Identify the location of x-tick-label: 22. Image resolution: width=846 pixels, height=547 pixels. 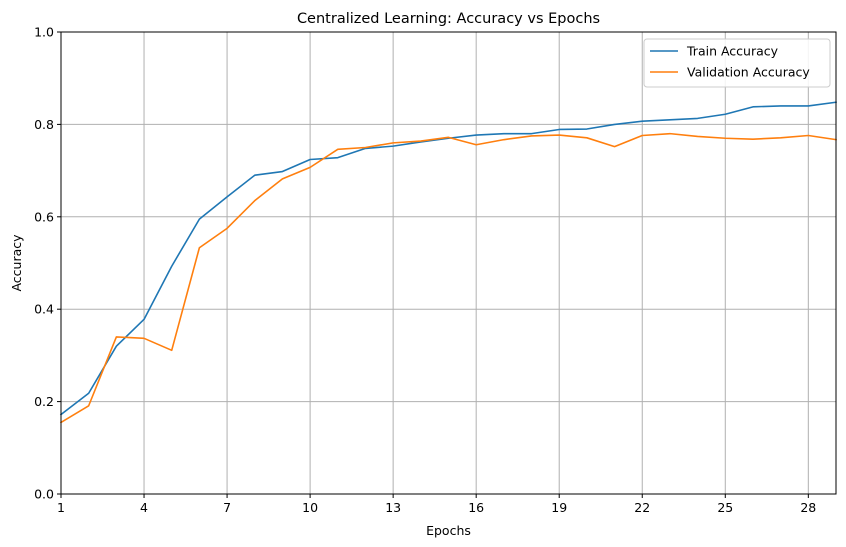
(642, 507).